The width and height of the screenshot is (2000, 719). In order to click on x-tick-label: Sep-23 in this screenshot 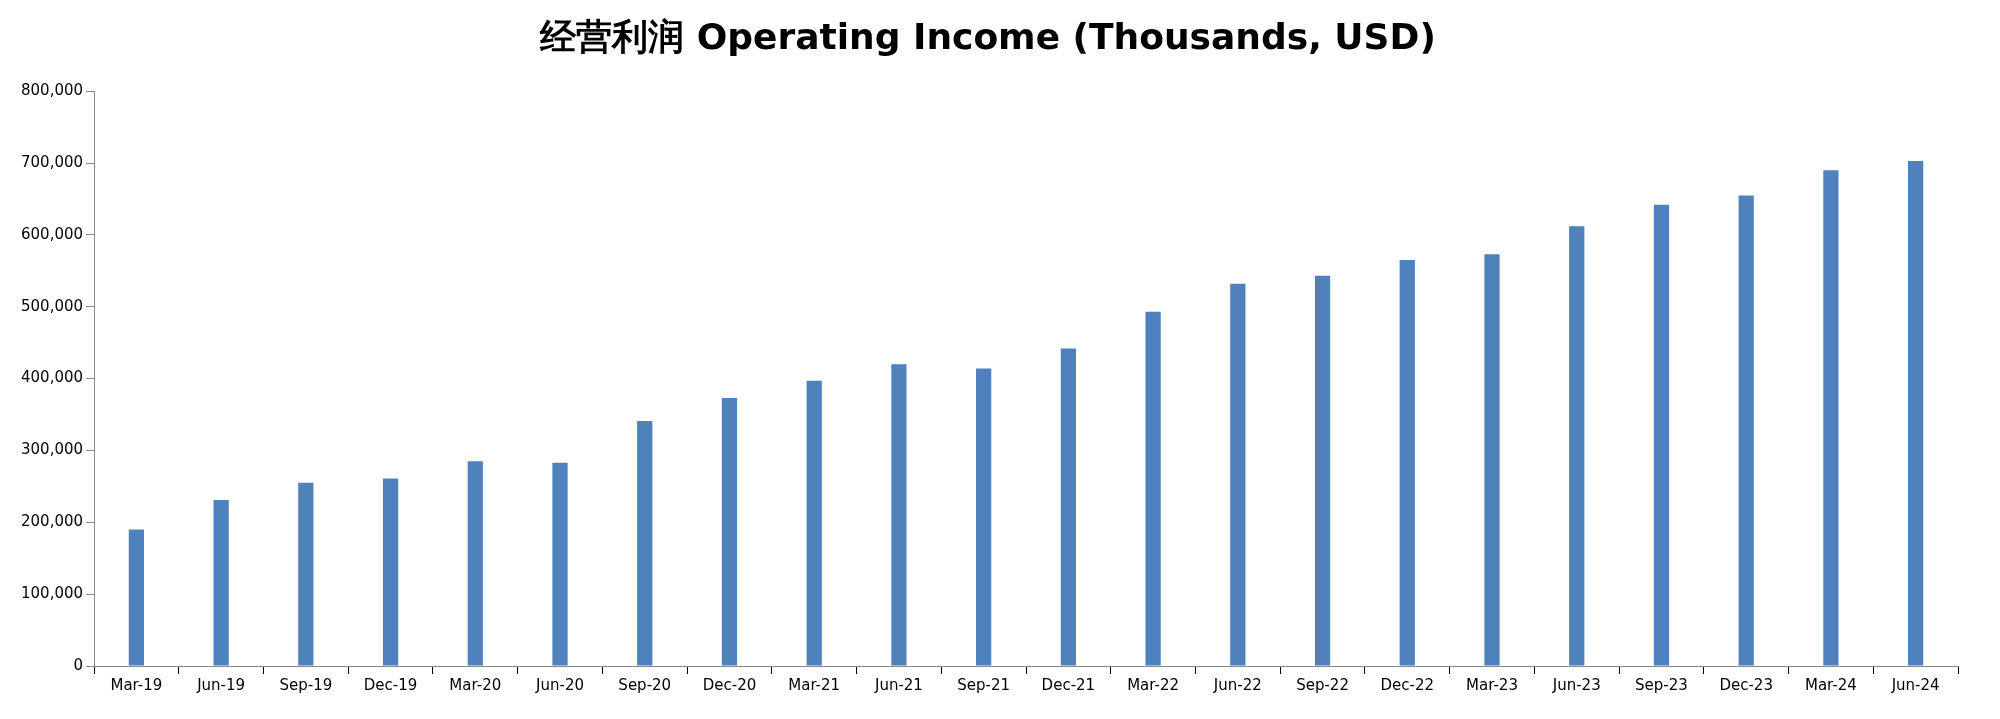, I will do `click(1661, 684)`.